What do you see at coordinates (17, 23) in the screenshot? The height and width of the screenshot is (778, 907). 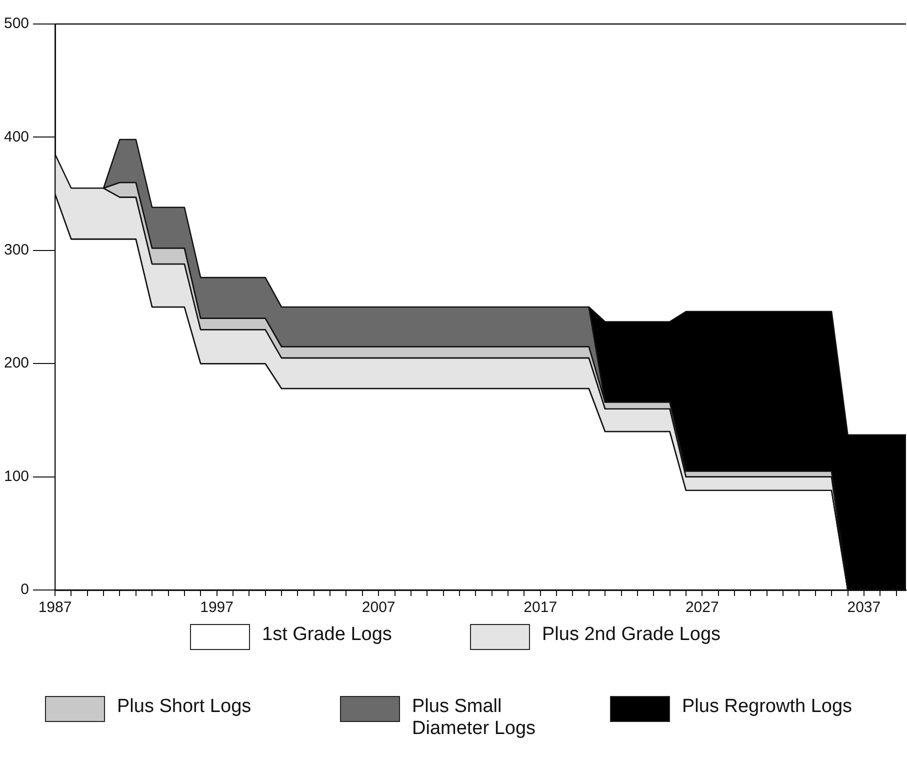 I see `y-tick-label: 500` at bounding box center [17, 23].